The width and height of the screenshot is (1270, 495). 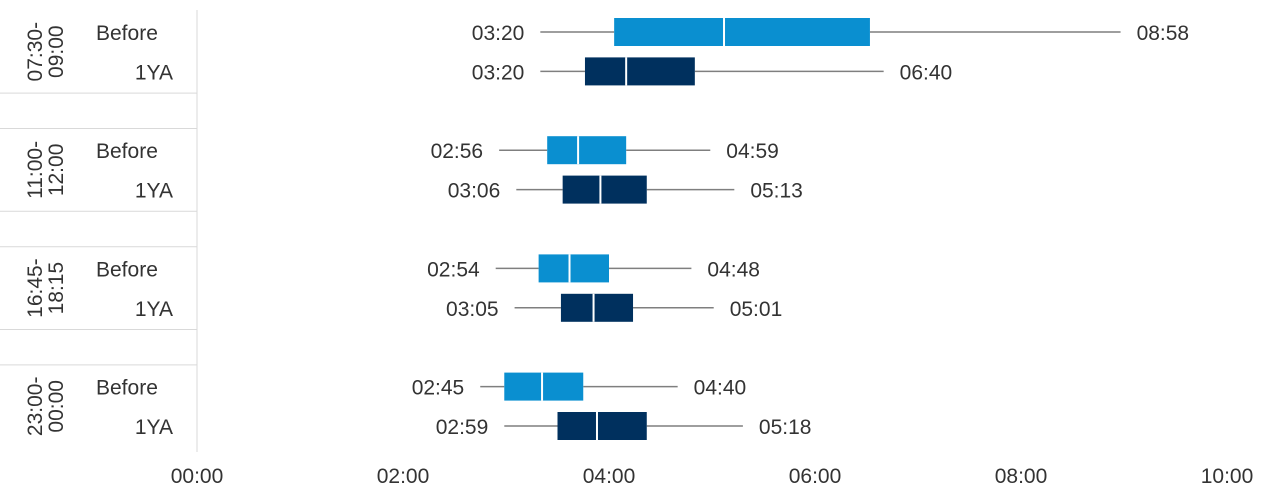 I want to click on whisker-low-label: 03:06, so click(x=474, y=191).